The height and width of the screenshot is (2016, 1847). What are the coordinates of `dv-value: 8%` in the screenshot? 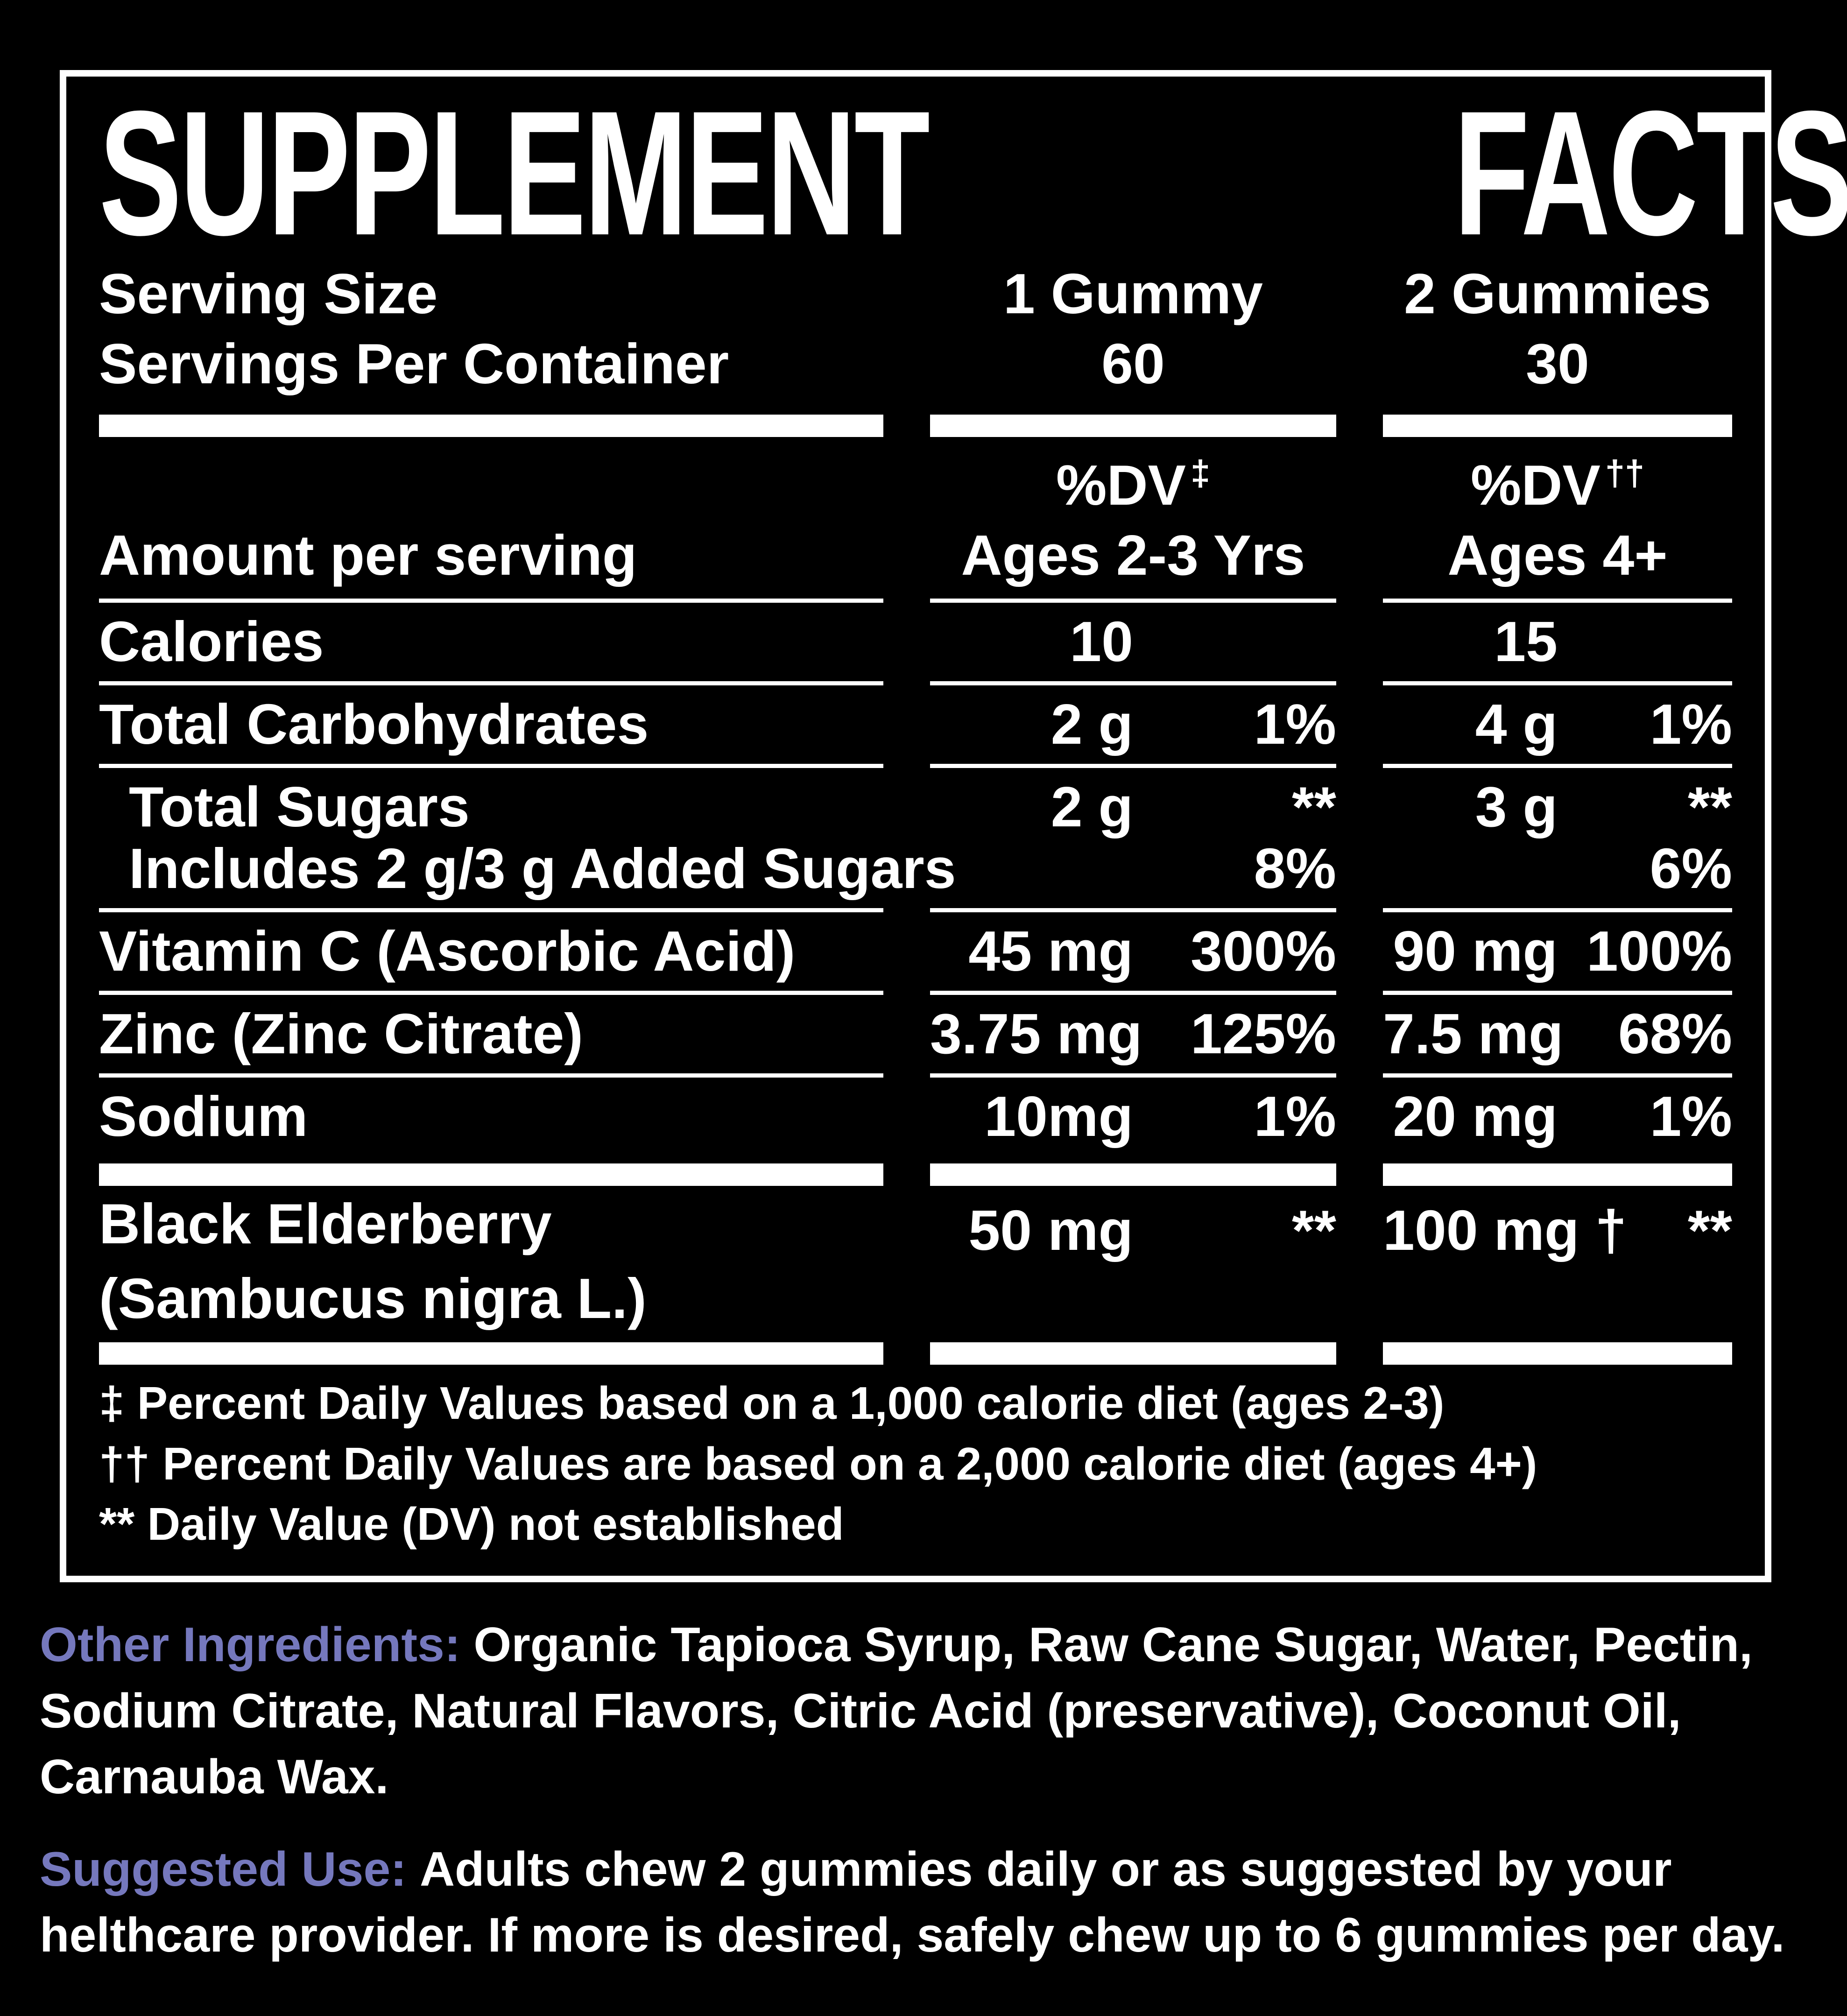 It's located at (1295, 868).